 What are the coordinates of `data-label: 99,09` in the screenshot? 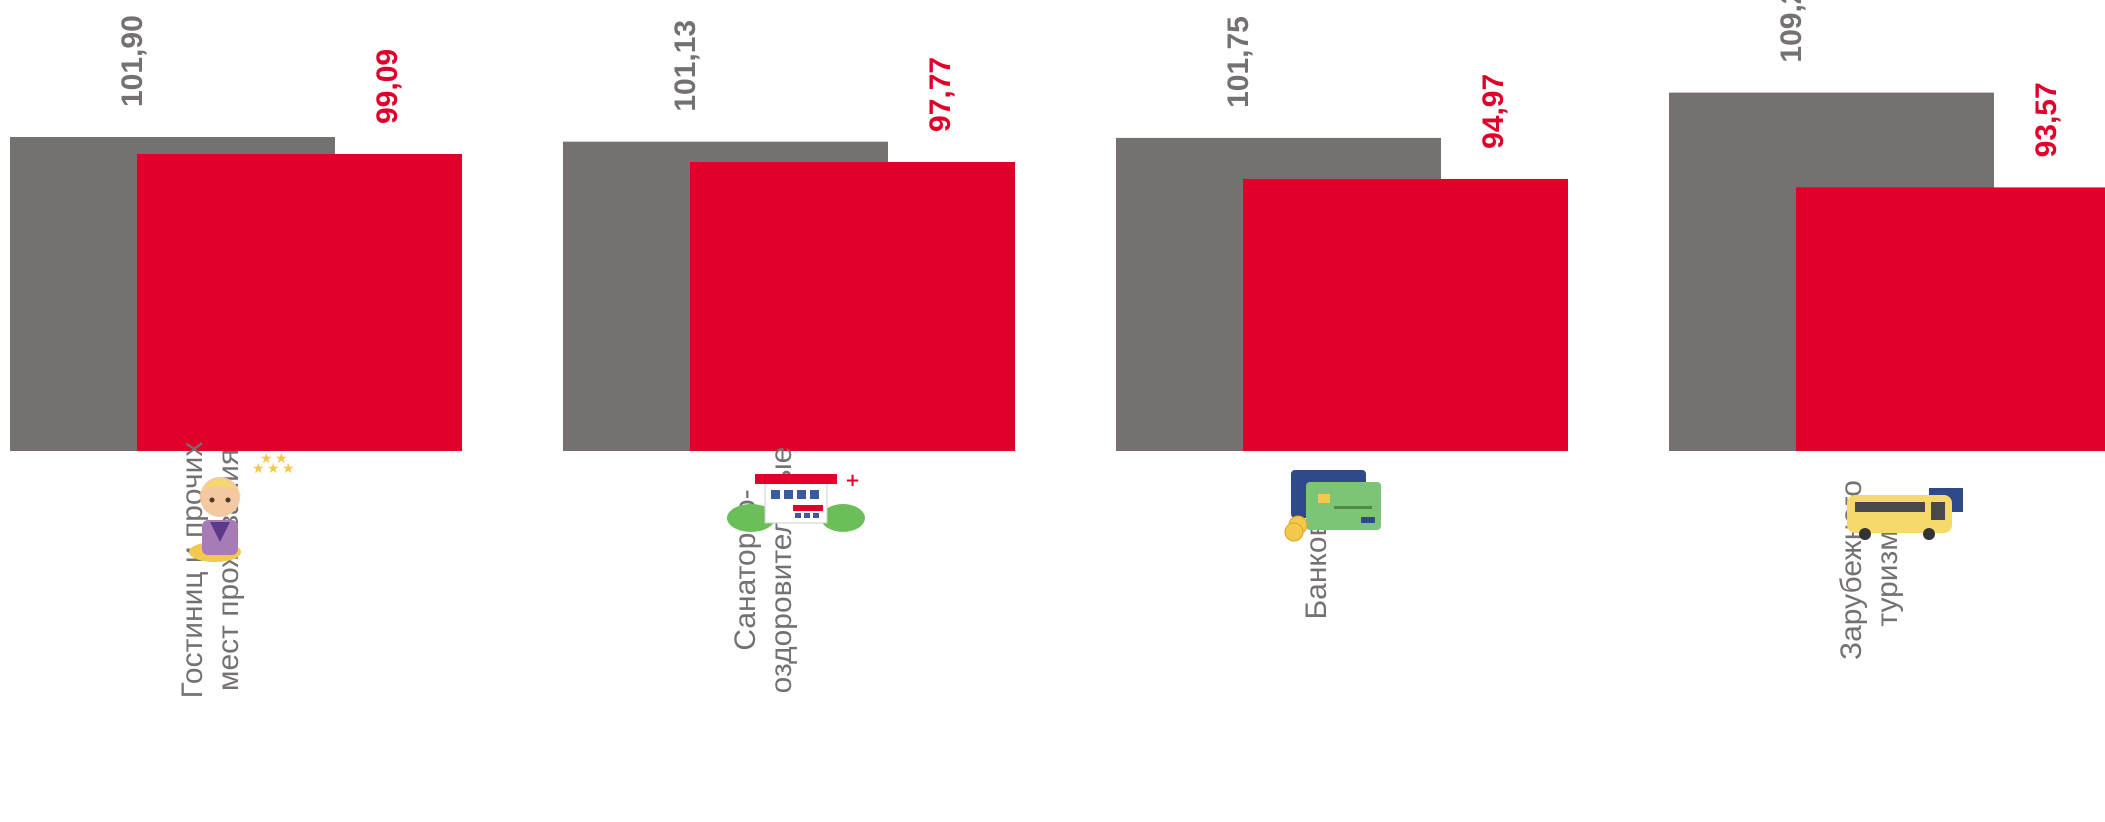 It's located at (387, 86).